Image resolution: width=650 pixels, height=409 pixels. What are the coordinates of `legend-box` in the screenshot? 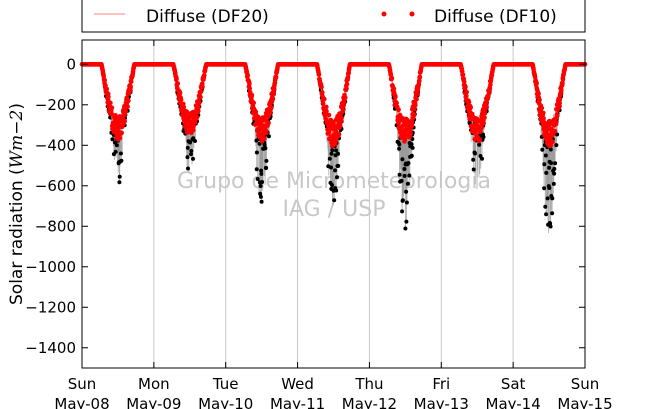 It's located at (333, 16).